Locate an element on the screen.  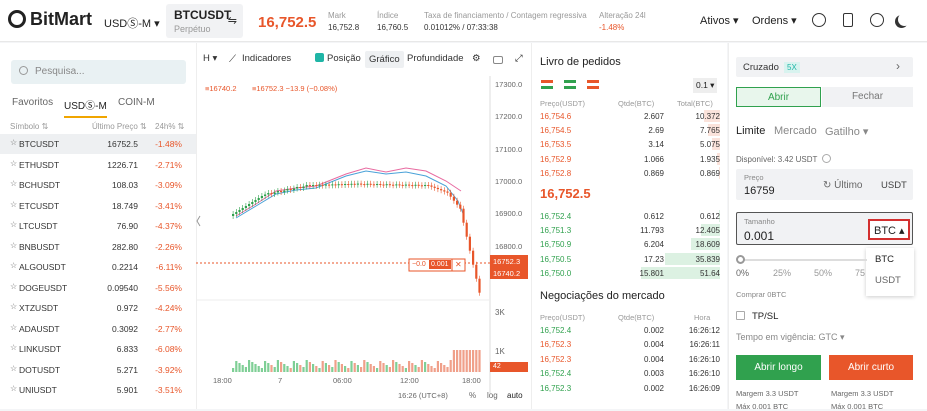
market-row: XTZUSDT 0.972 -4.24% ☆ is located at coordinates (98, 308).